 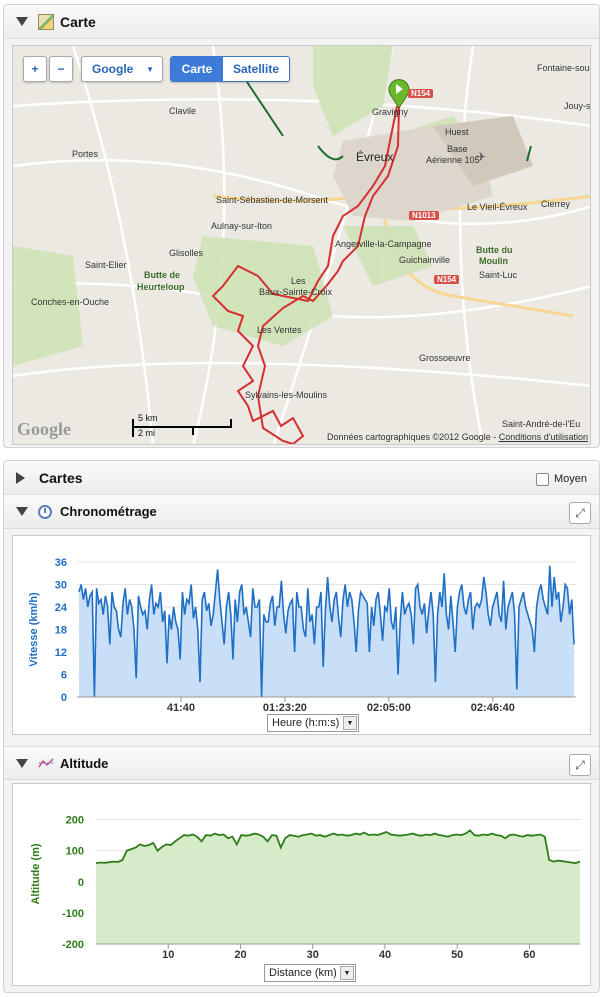 I want to click on x-tick-label: 02:05:00, so click(x=389, y=708).